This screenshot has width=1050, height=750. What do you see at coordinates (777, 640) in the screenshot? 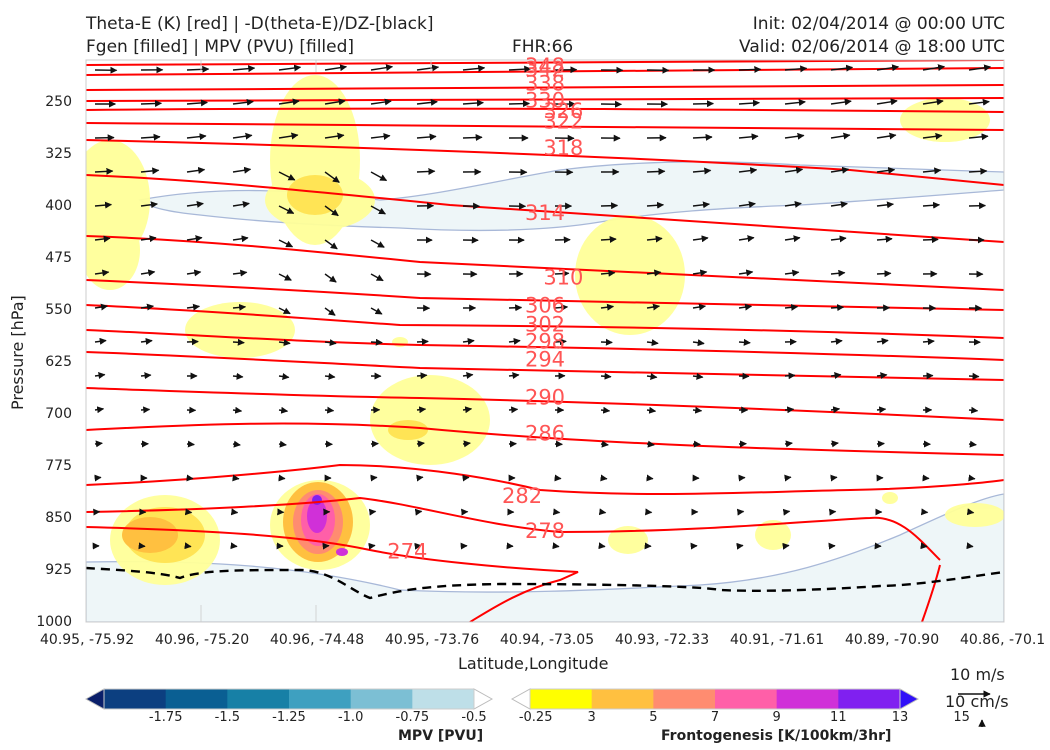
I see `x-tick-label: 40.91, -71.61` at bounding box center [777, 640].